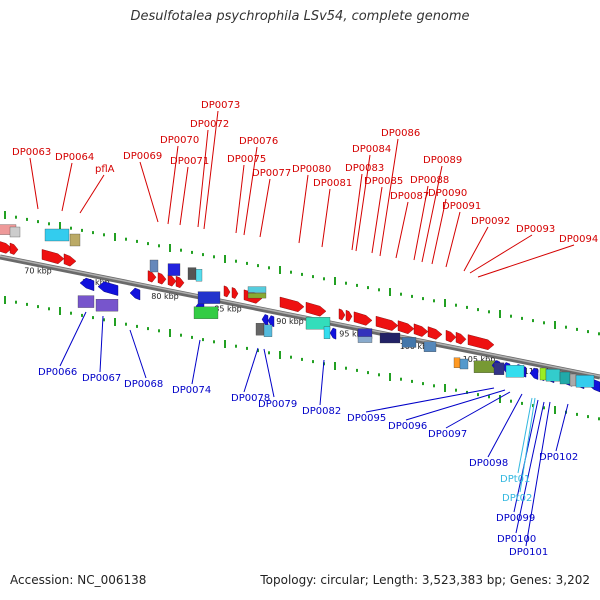 Image resolution: width=600 pixels, height=600 pixels. What do you see at coordinates (371, 149) in the screenshot?
I see `forward-gene-label: DP0084` at bounding box center [371, 149].